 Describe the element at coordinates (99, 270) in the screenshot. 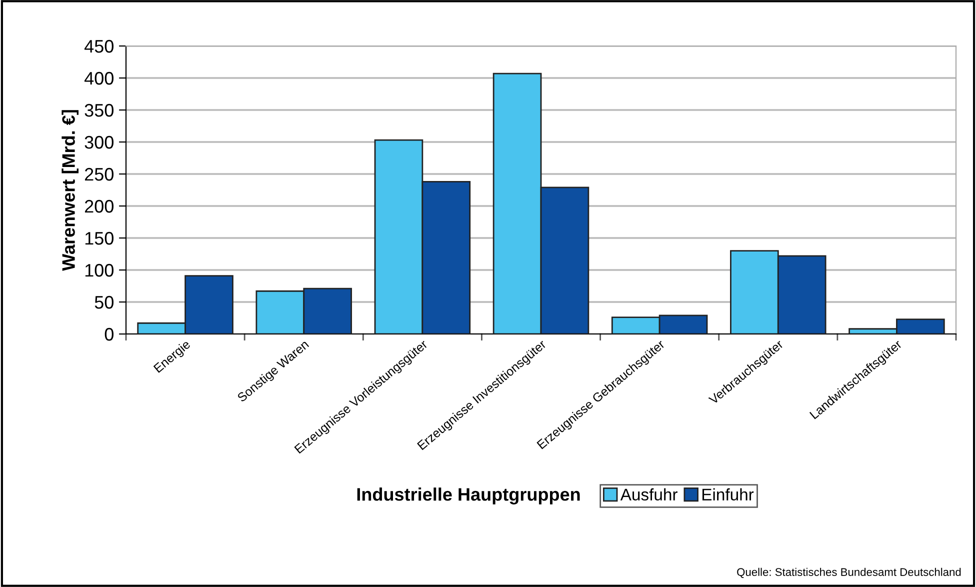

I see `y-tick-label: 100` at that location.